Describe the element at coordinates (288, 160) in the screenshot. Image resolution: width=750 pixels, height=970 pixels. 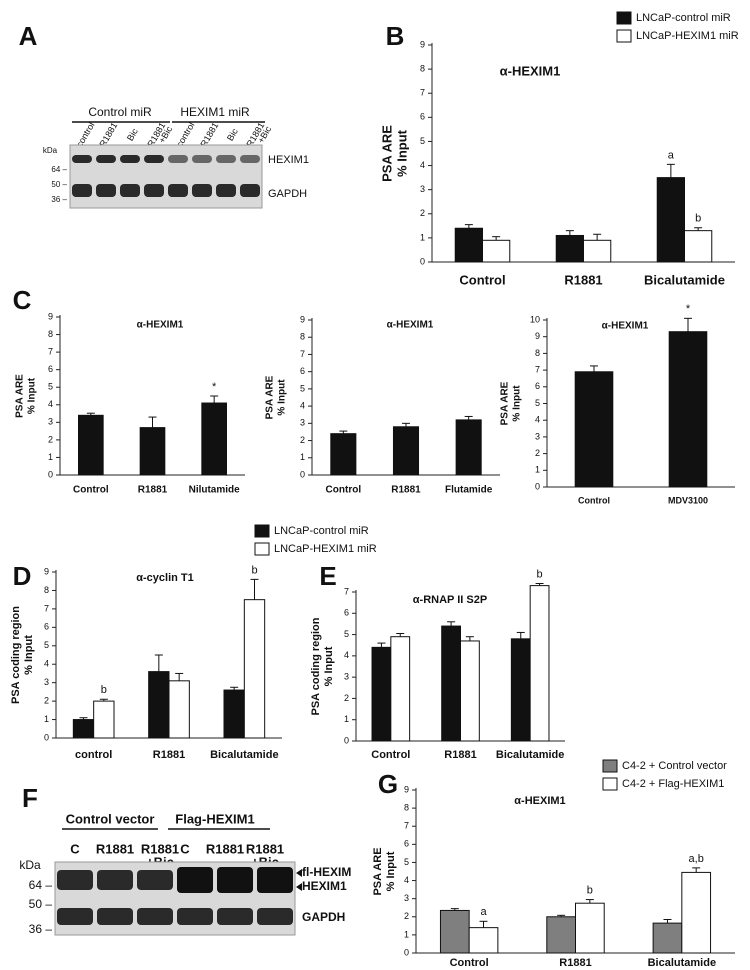
I see `band-label: HEXIM1` at that location.